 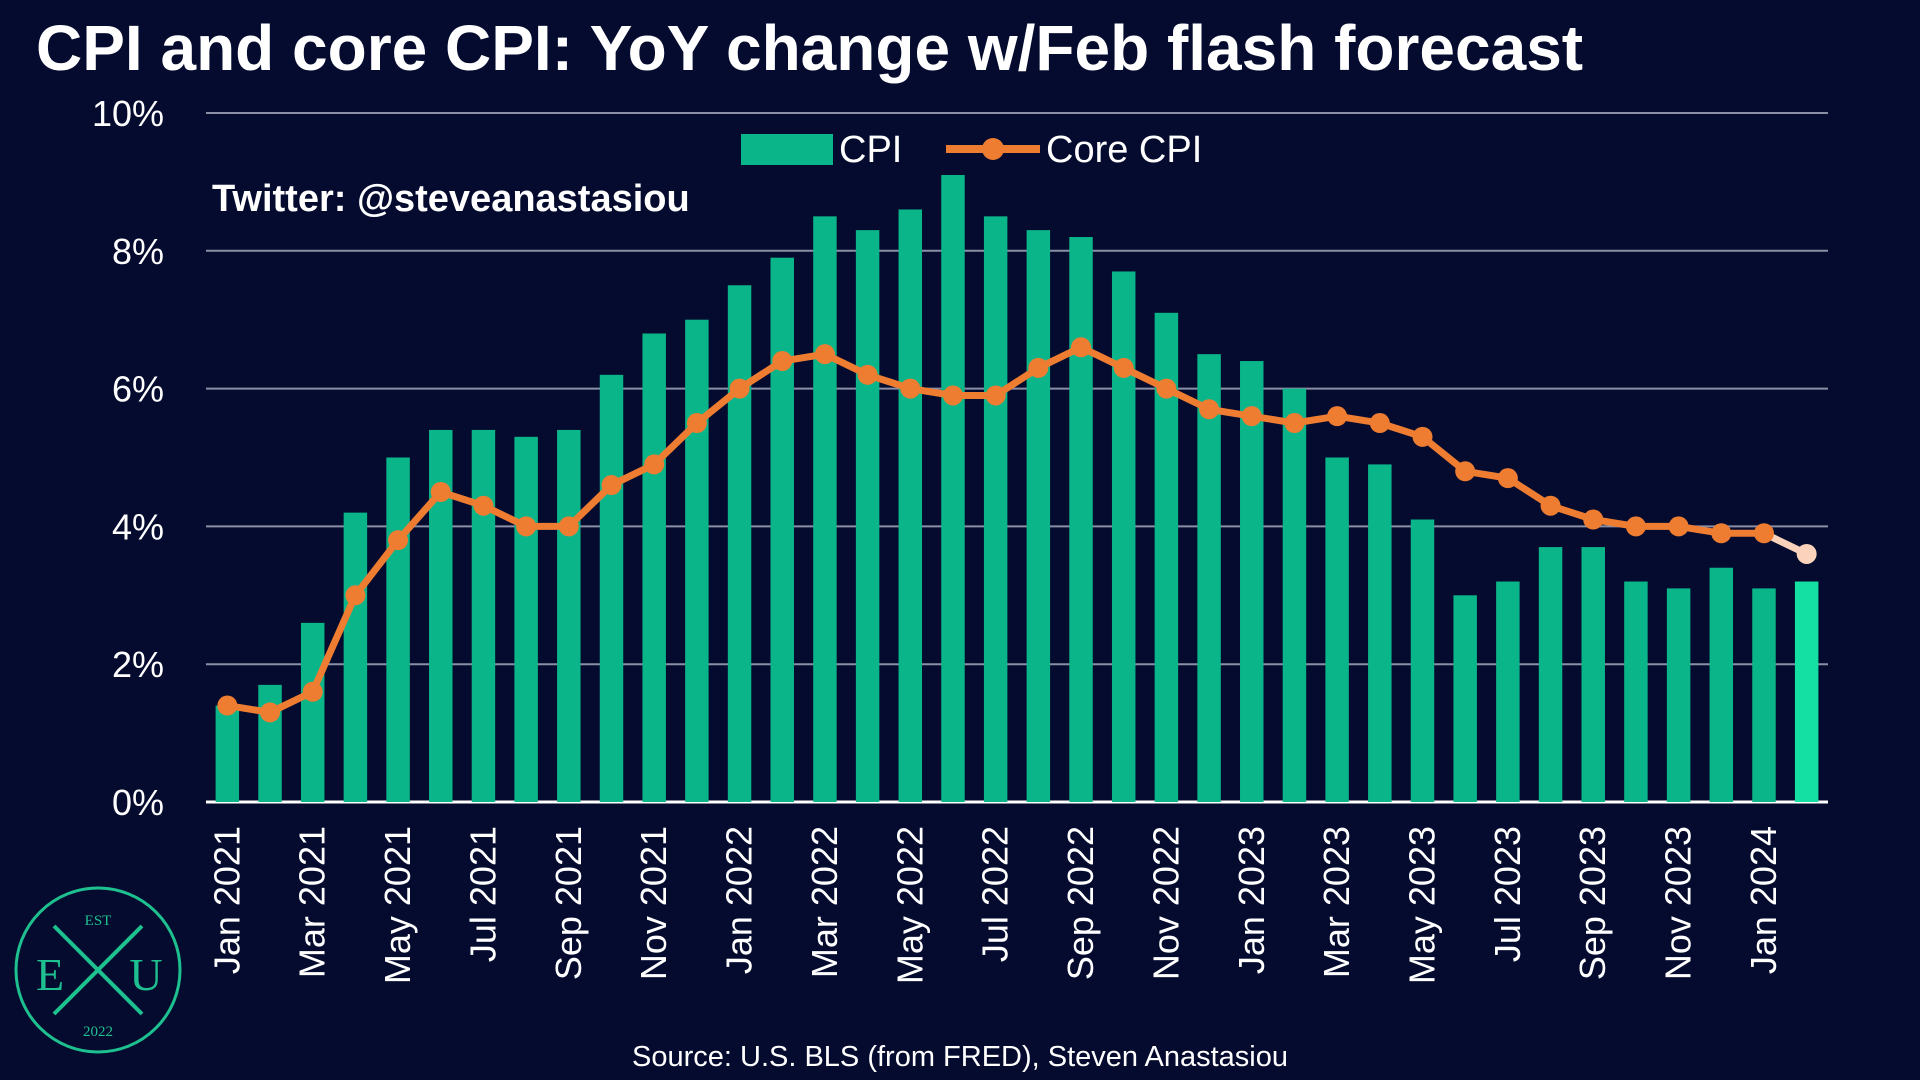 I want to click on y-tick-label: 0%, so click(x=138, y=802).